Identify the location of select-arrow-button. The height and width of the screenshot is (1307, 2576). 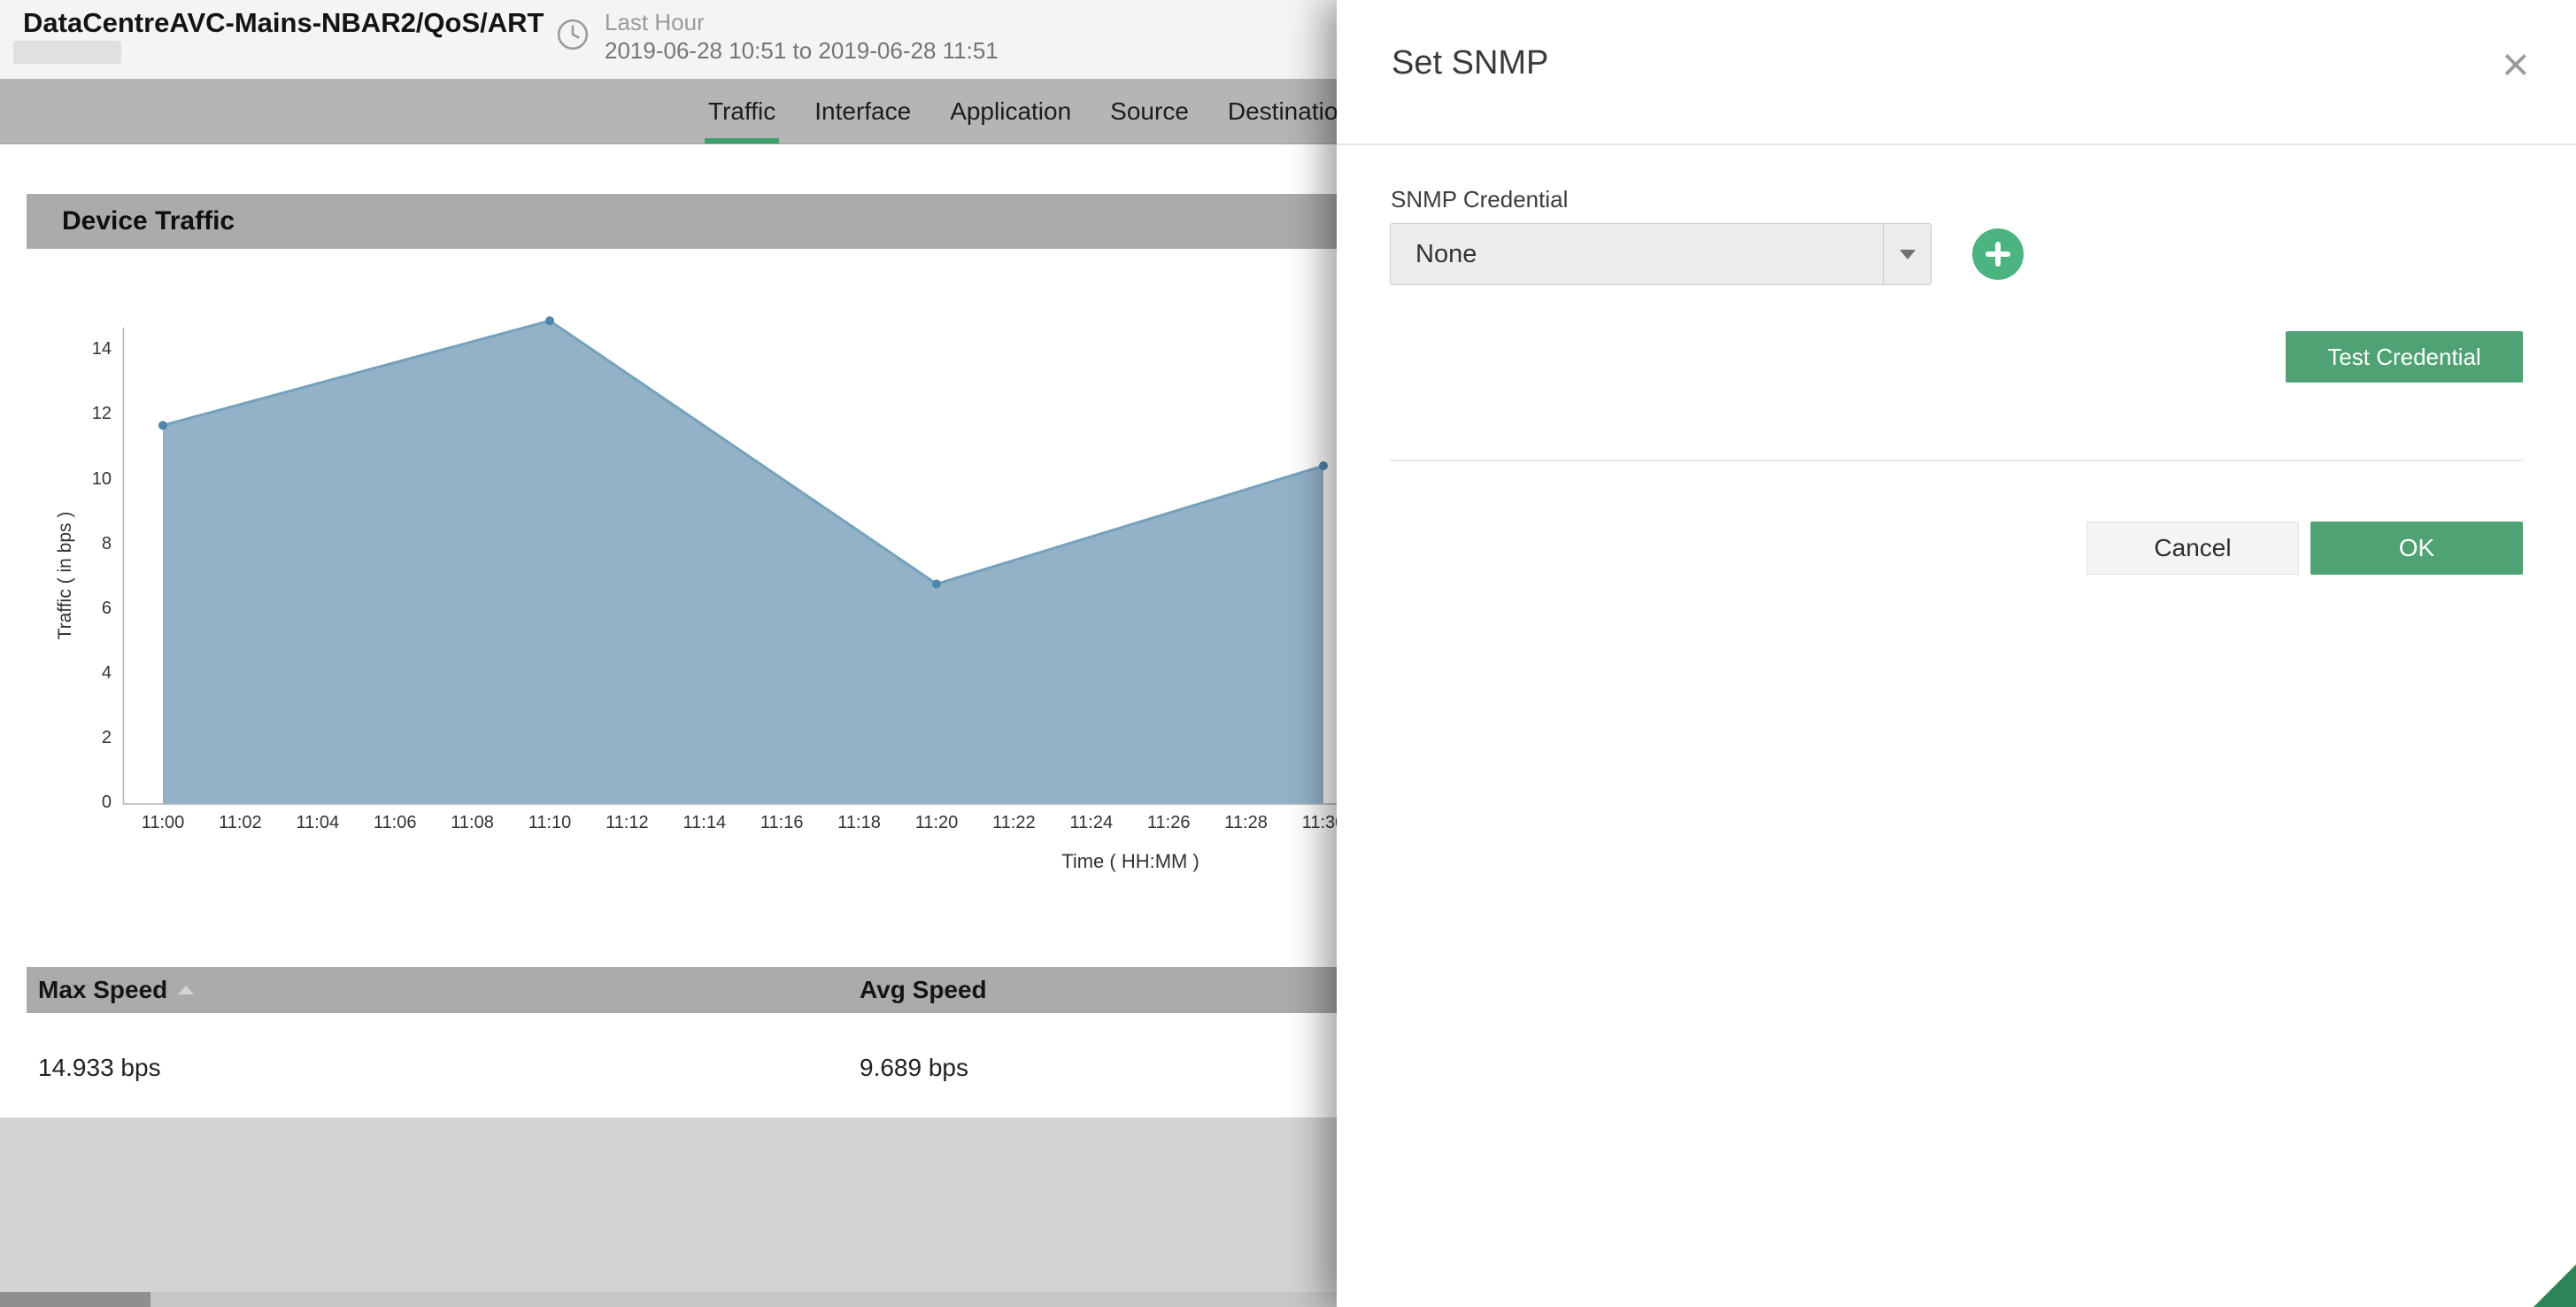
(1907, 254).